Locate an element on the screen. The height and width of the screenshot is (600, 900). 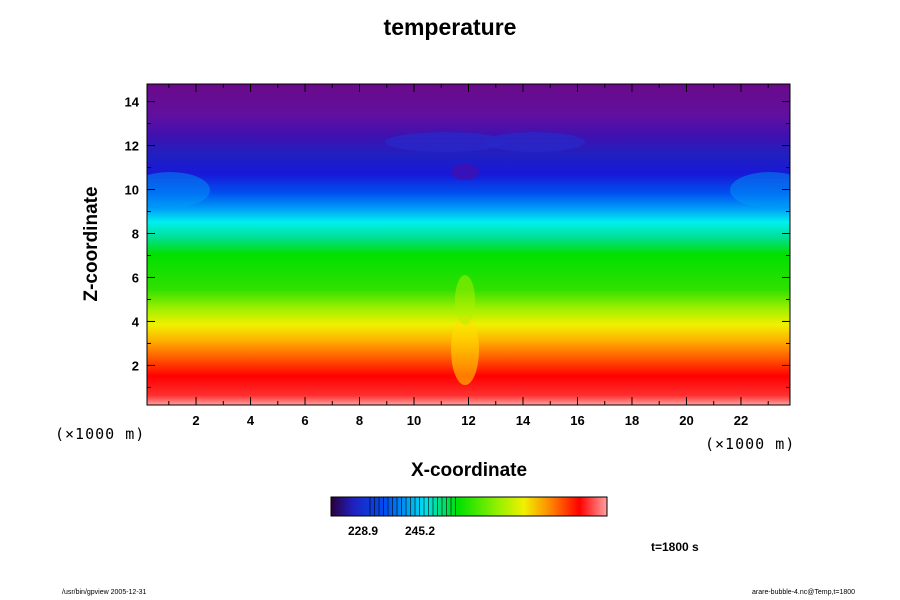
y-tick-label: 10 is located at coordinates (132, 190).